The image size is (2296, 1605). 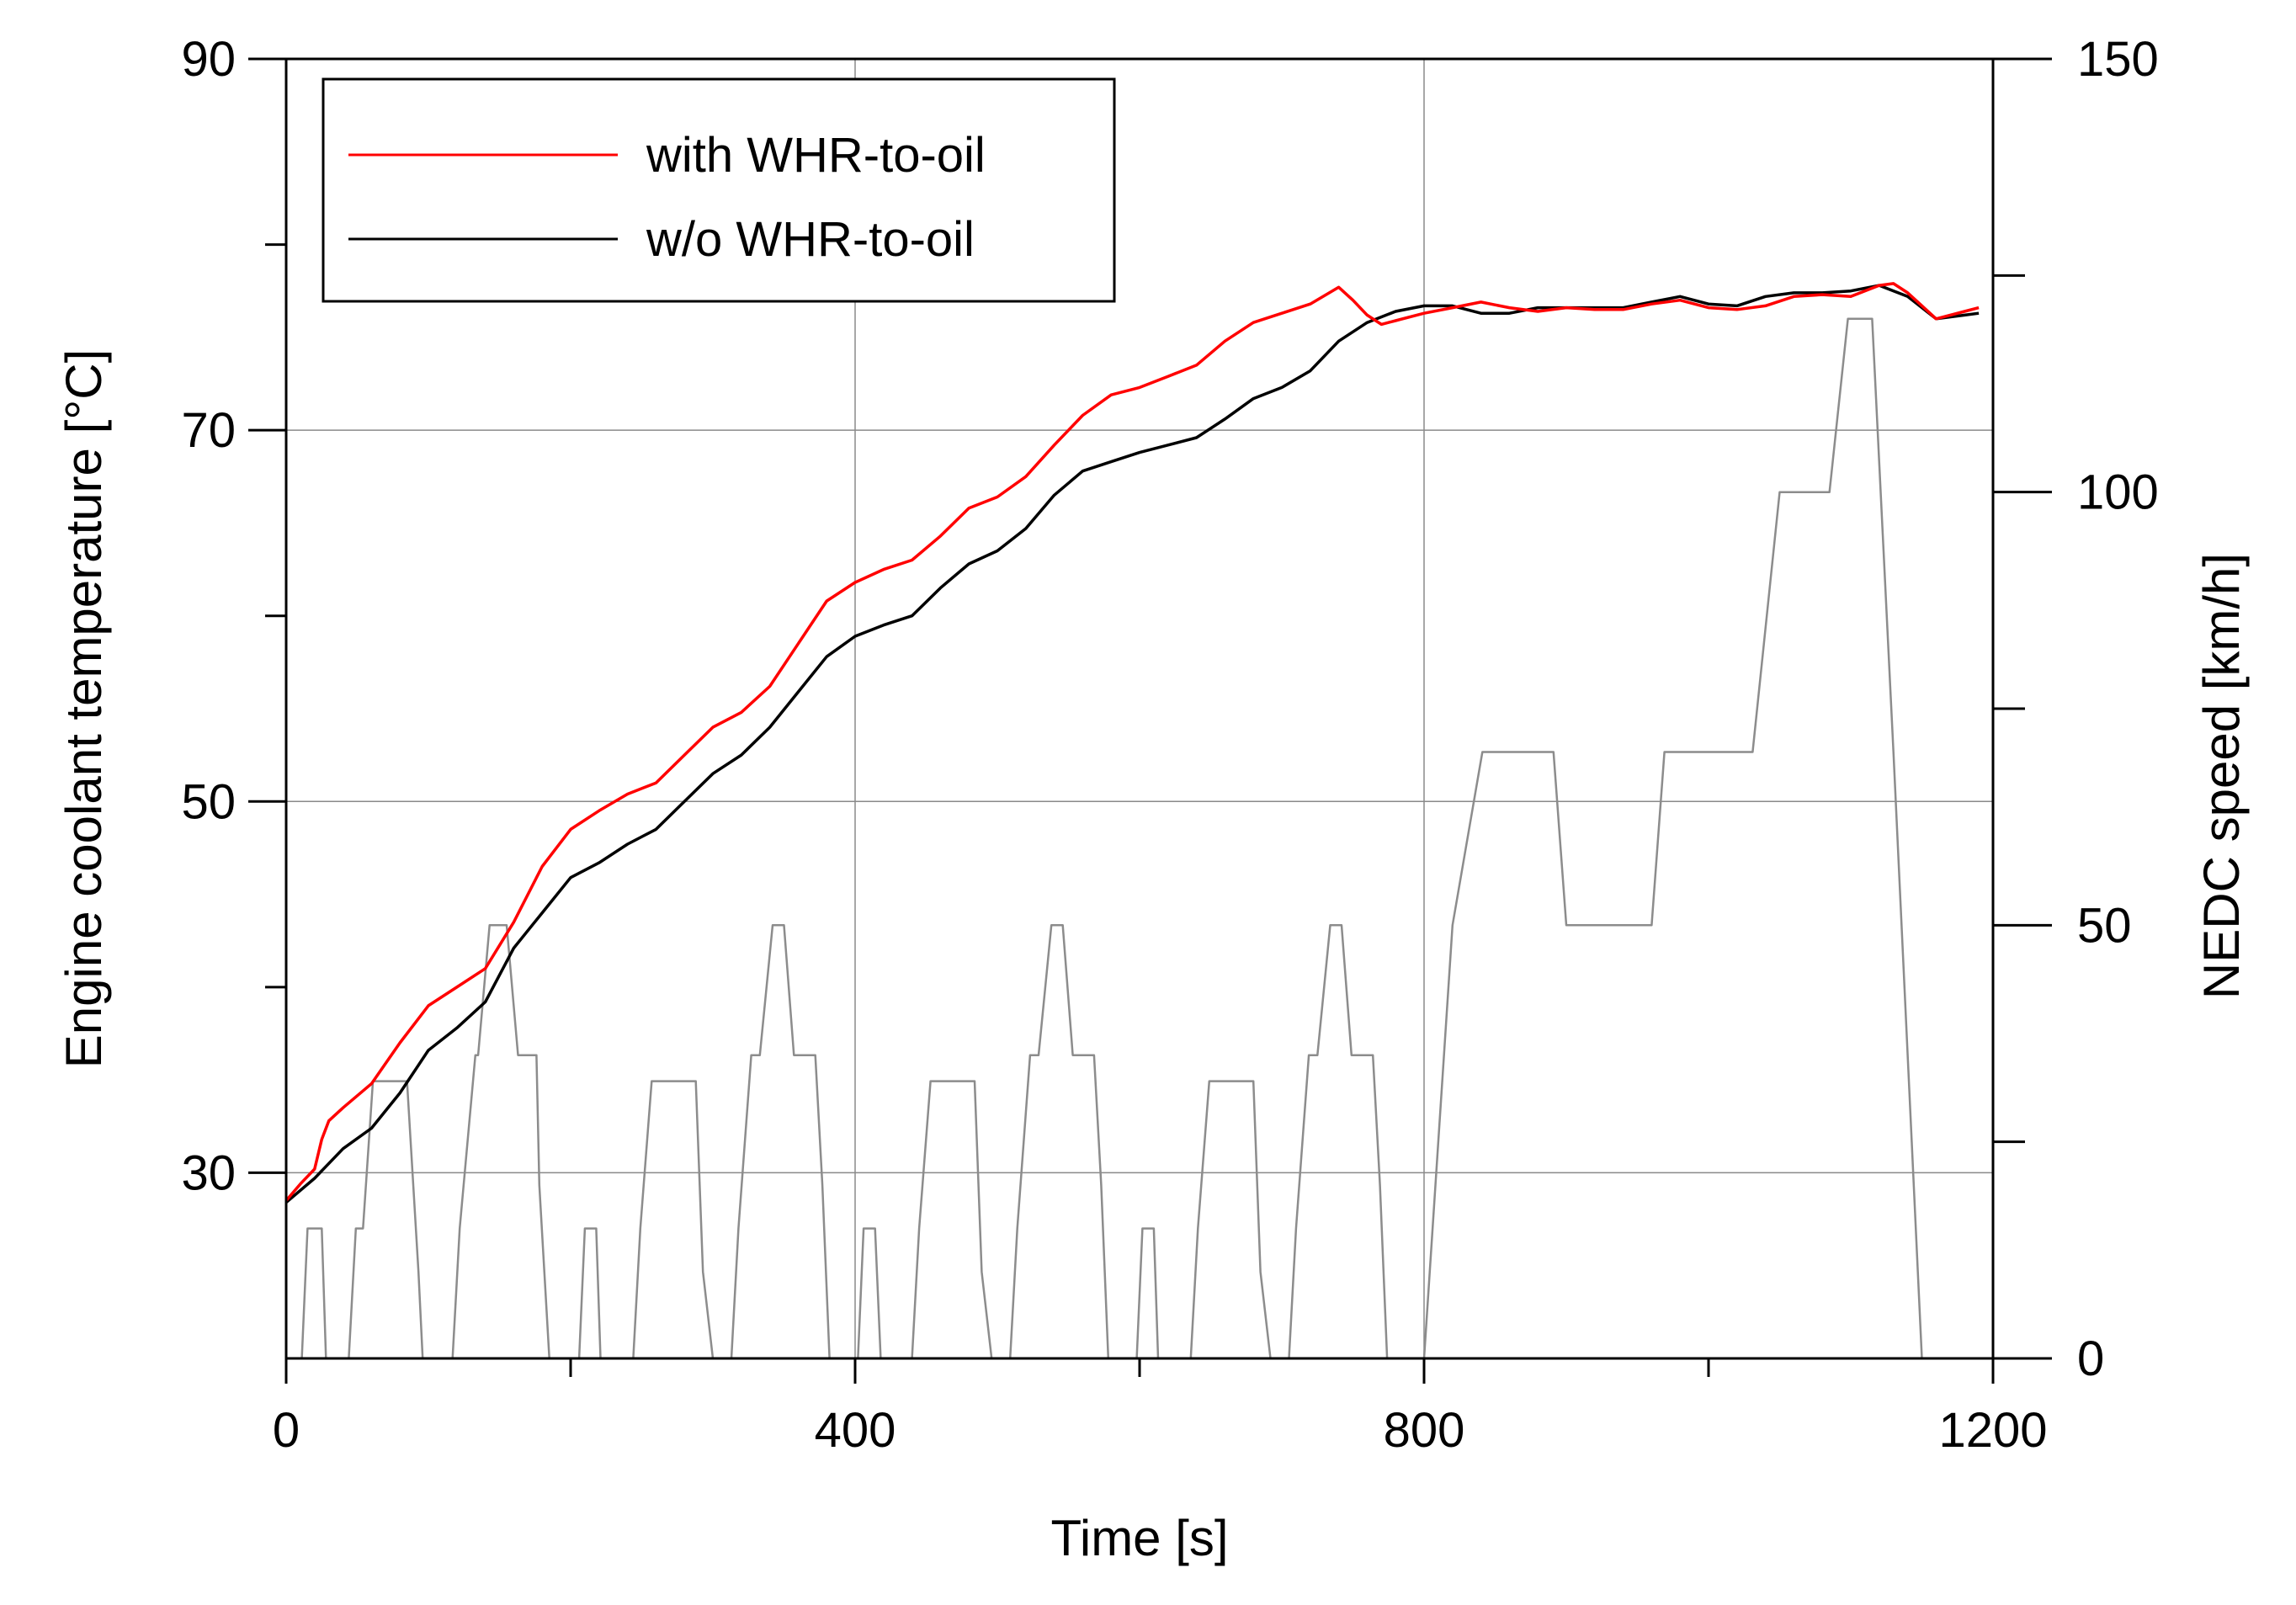 I want to click on legend-label-with-whr: with WHR-to-oil, so click(x=816, y=155).